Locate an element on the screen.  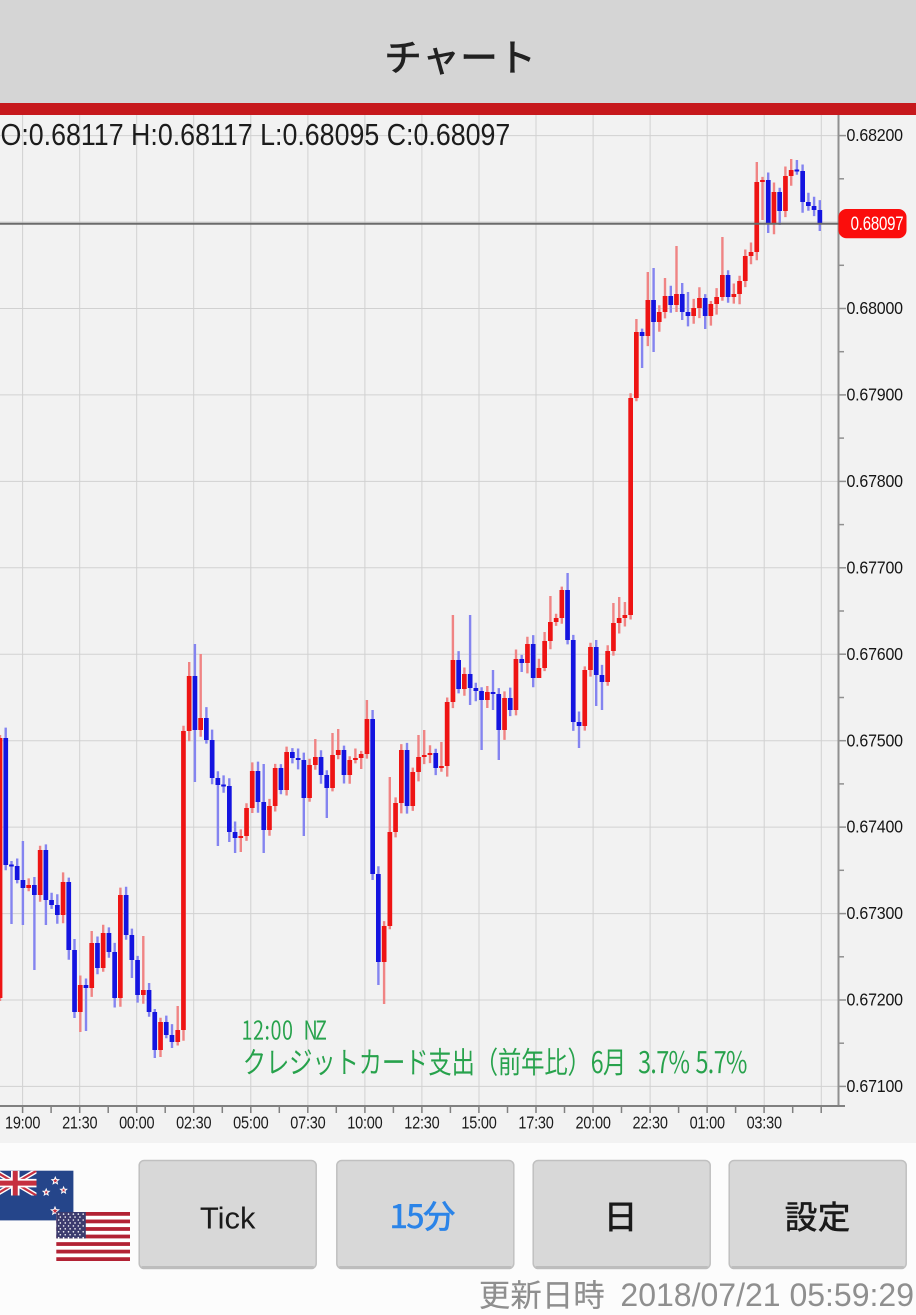
svg-text: 0.67900 is located at coordinates (875, 395).